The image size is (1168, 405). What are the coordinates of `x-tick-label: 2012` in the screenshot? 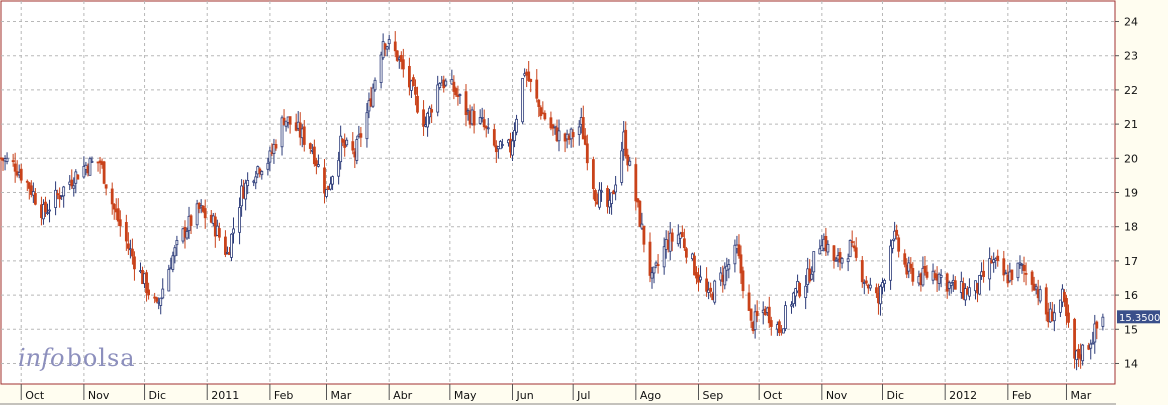 It's located at (963, 395).